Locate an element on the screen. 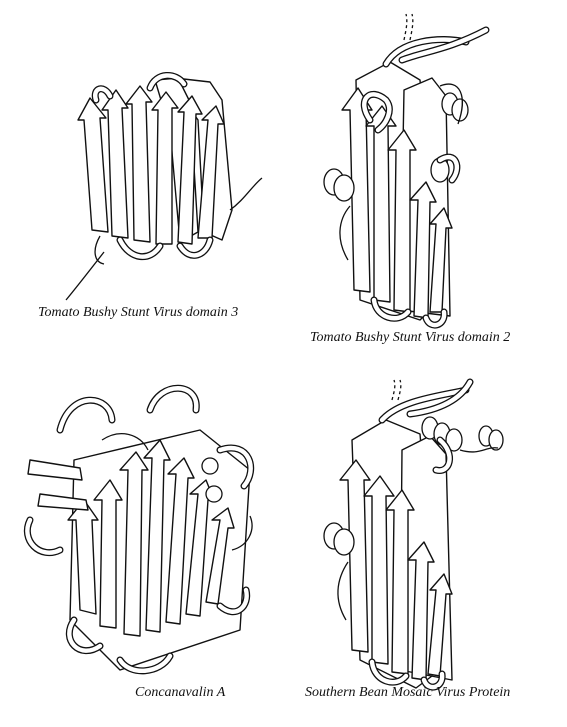  front-sheet is located at coordinates (151, 165).